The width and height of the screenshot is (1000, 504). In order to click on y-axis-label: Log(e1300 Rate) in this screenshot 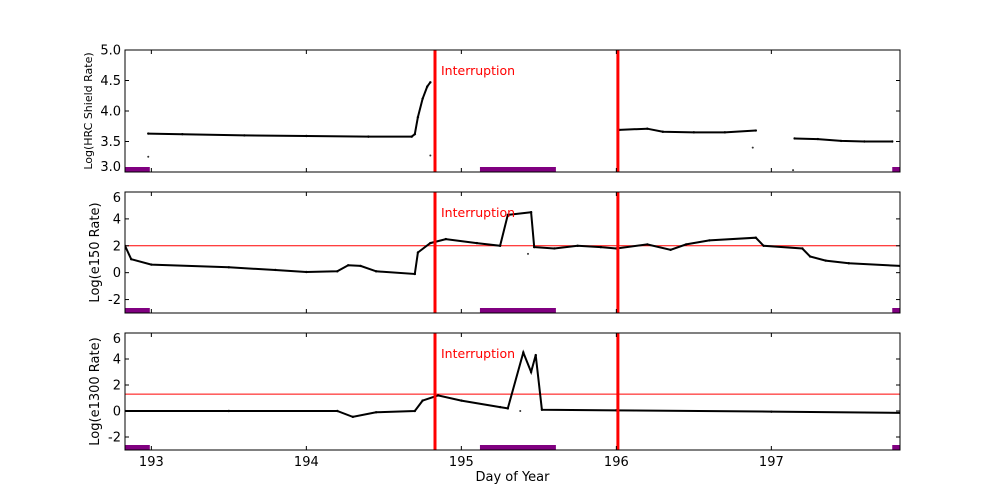, I will do `click(95, 391)`.